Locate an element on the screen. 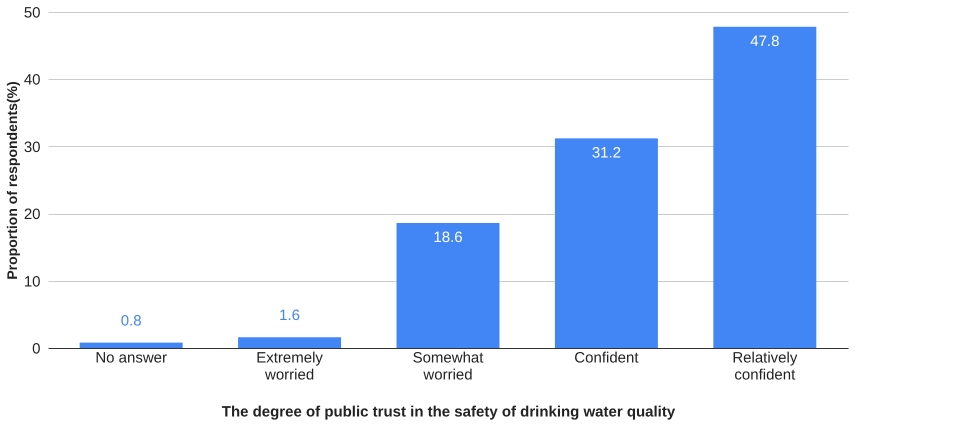 This screenshot has height=444, width=961. x-tick-label: No answer is located at coordinates (131, 358).